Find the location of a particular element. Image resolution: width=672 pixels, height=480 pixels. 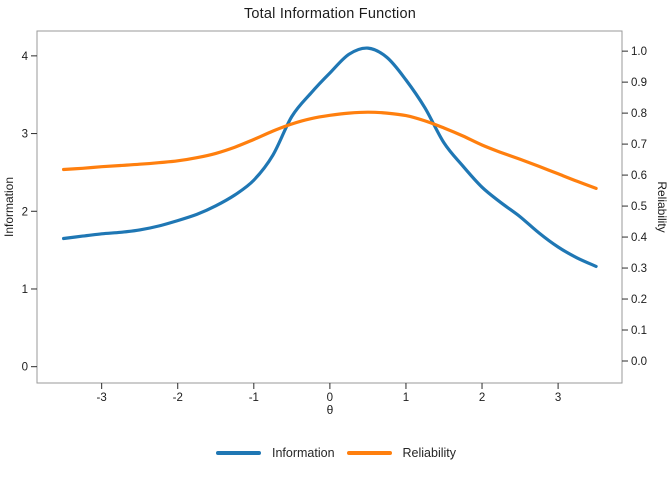

x-tick-label: -3 is located at coordinates (102, 398).